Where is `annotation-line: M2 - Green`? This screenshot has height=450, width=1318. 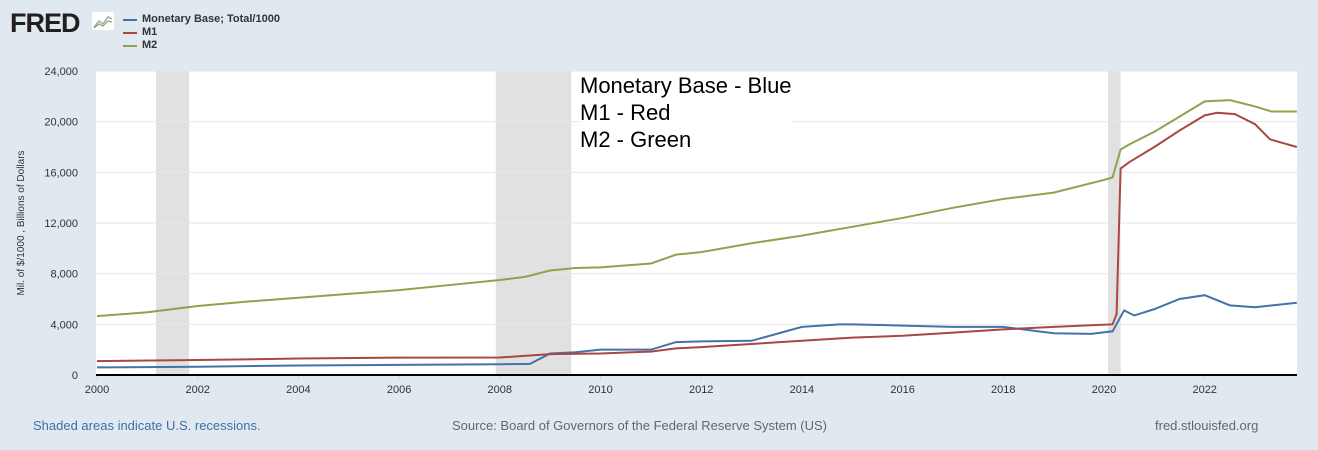 annotation-line: M2 - Green is located at coordinates (636, 139).